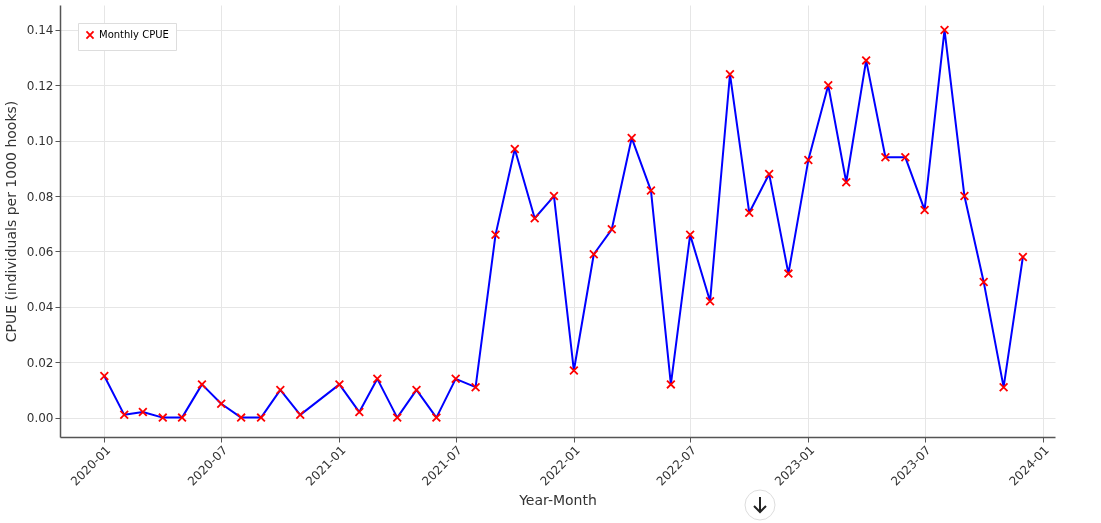 This screenshot has width=1101, height=523. What do you see at coordinates (40, 141) in the screenshot?
I see `y-tick-label: 0.10` at bounding box center [40, 141].